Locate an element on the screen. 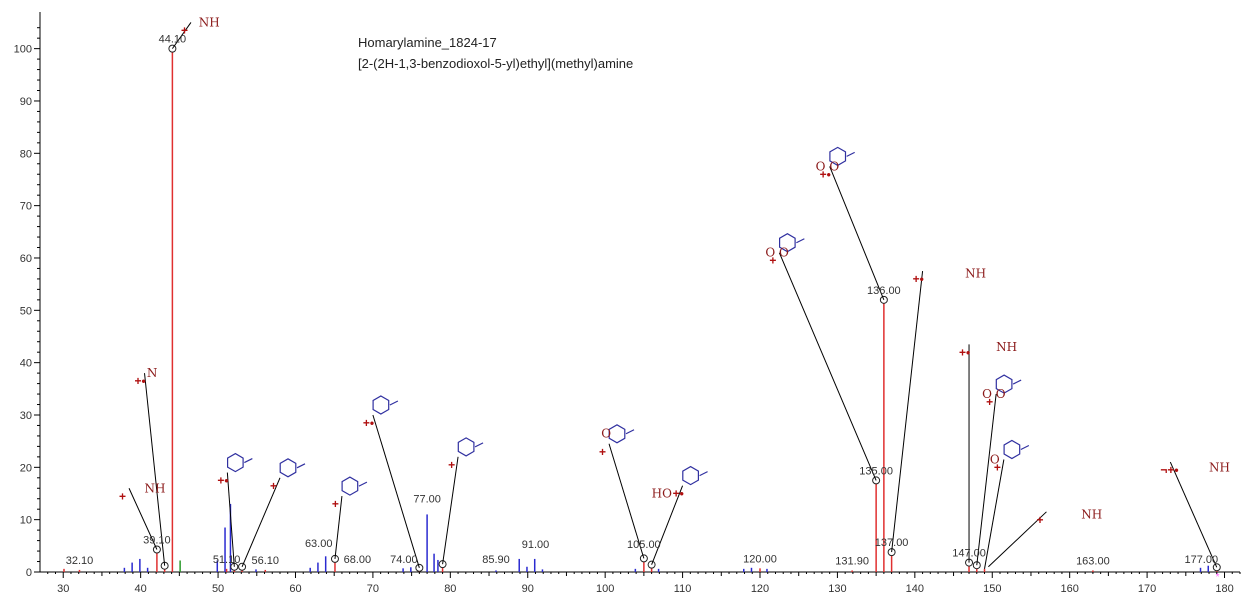  x-tick-label: 150 is located at coordinates (992, 589).